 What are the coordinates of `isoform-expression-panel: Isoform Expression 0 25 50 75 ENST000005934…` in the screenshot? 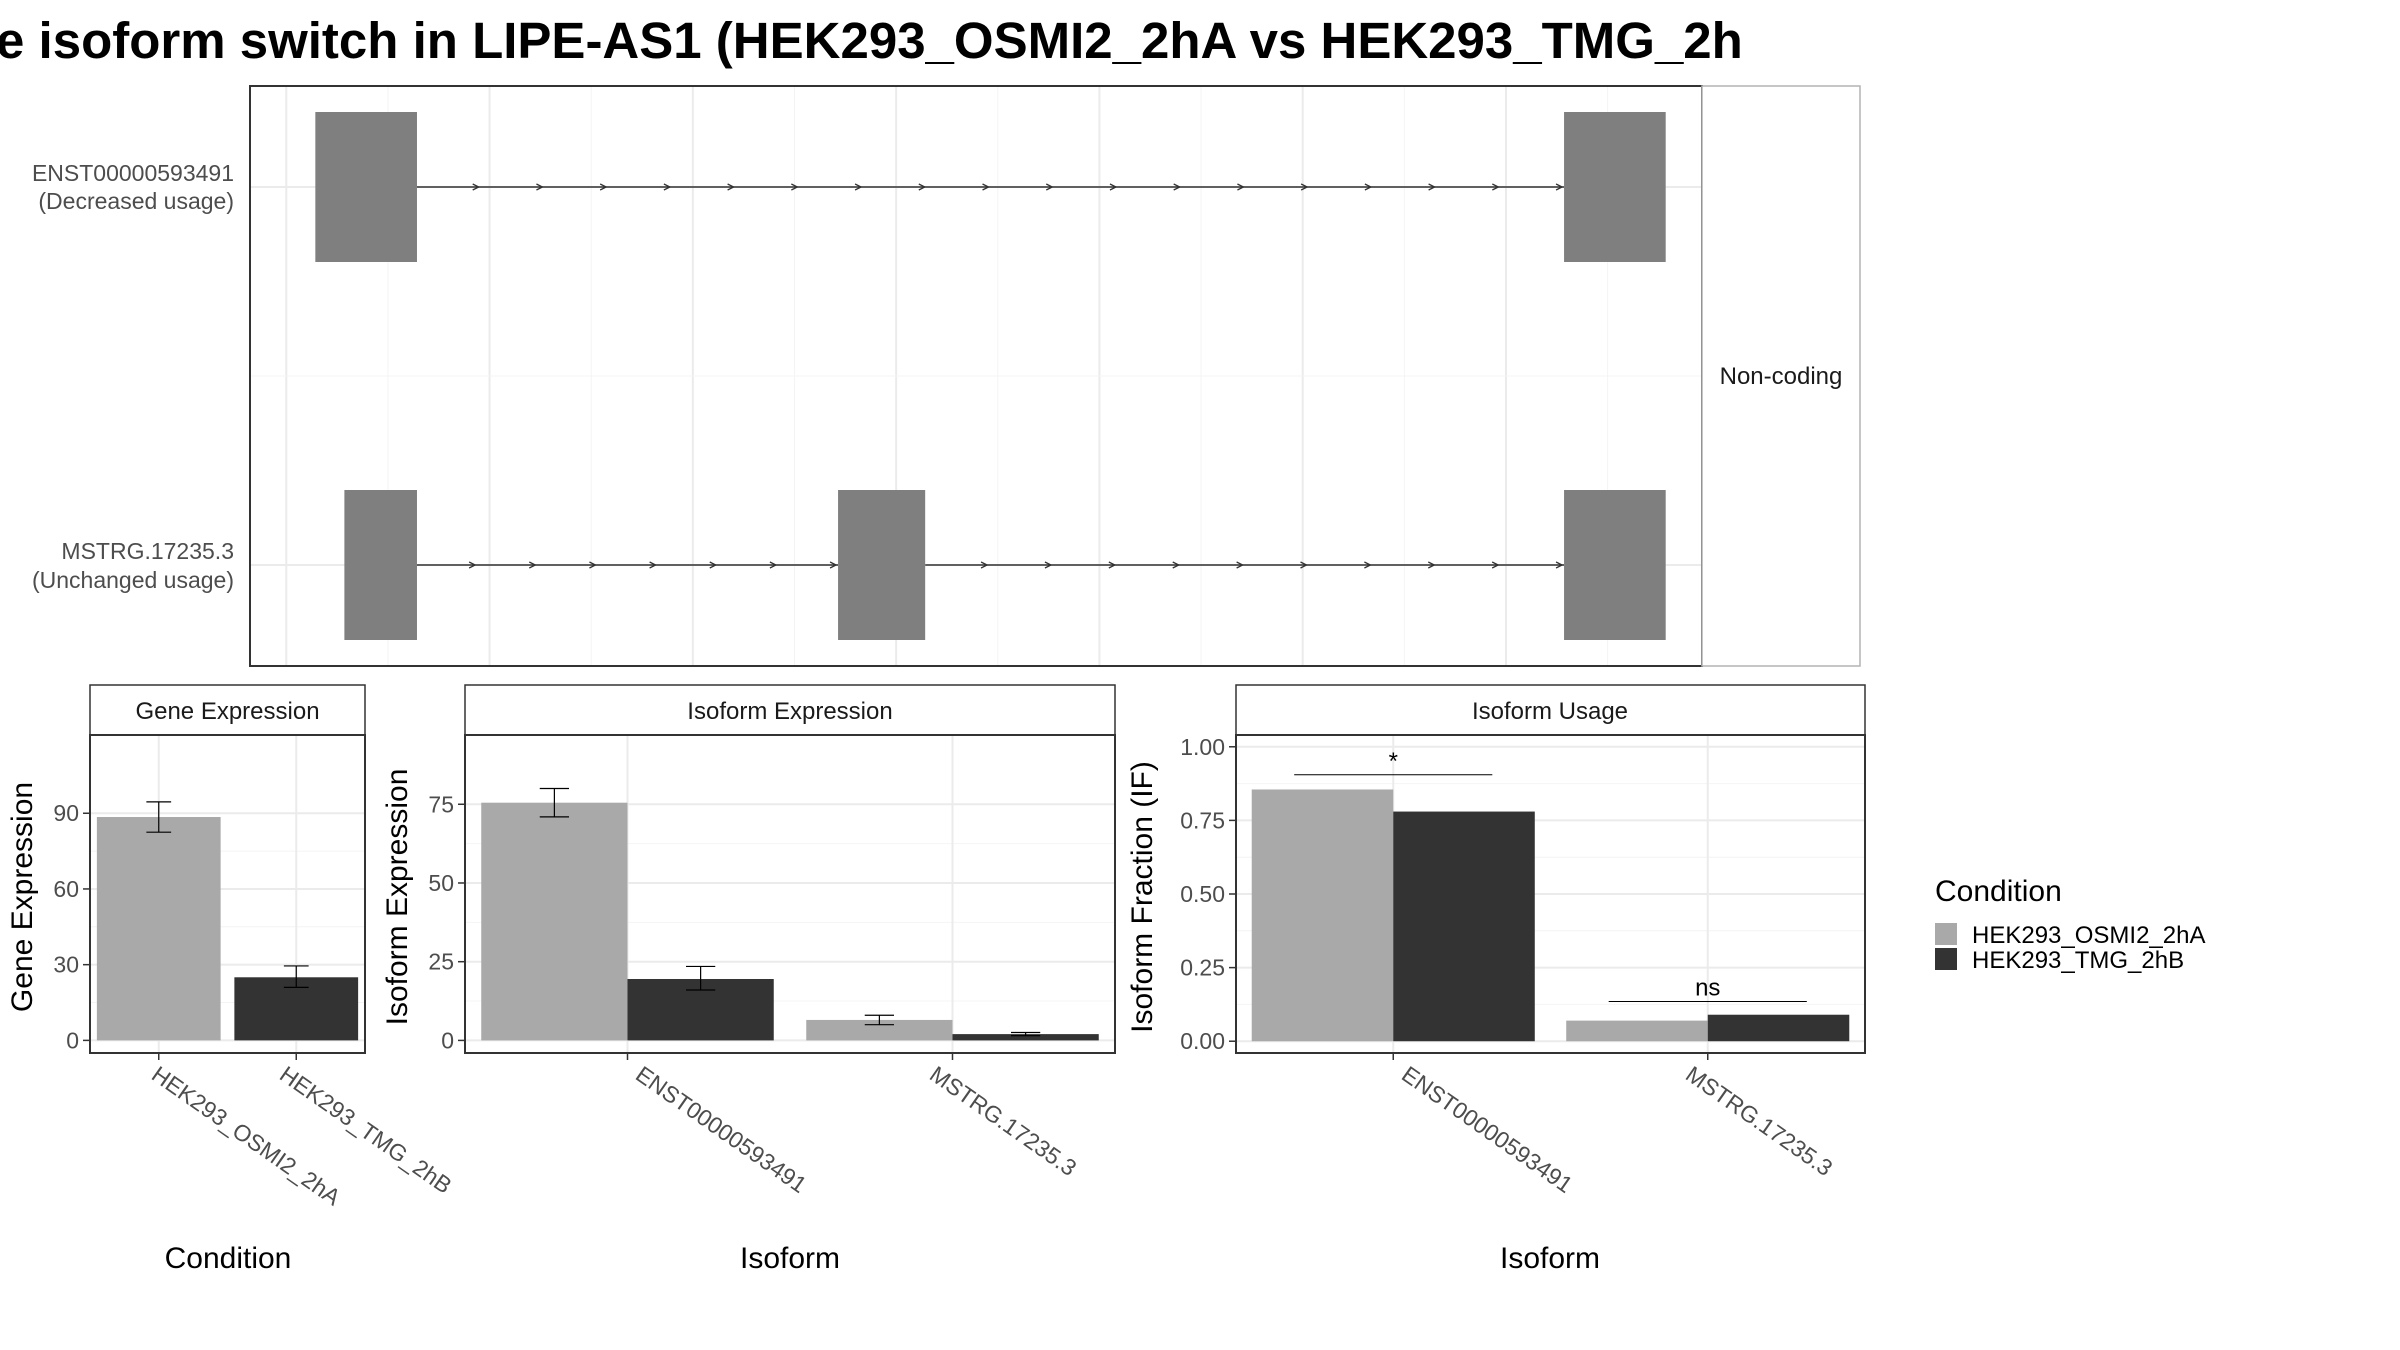 It's located at (748, 979).